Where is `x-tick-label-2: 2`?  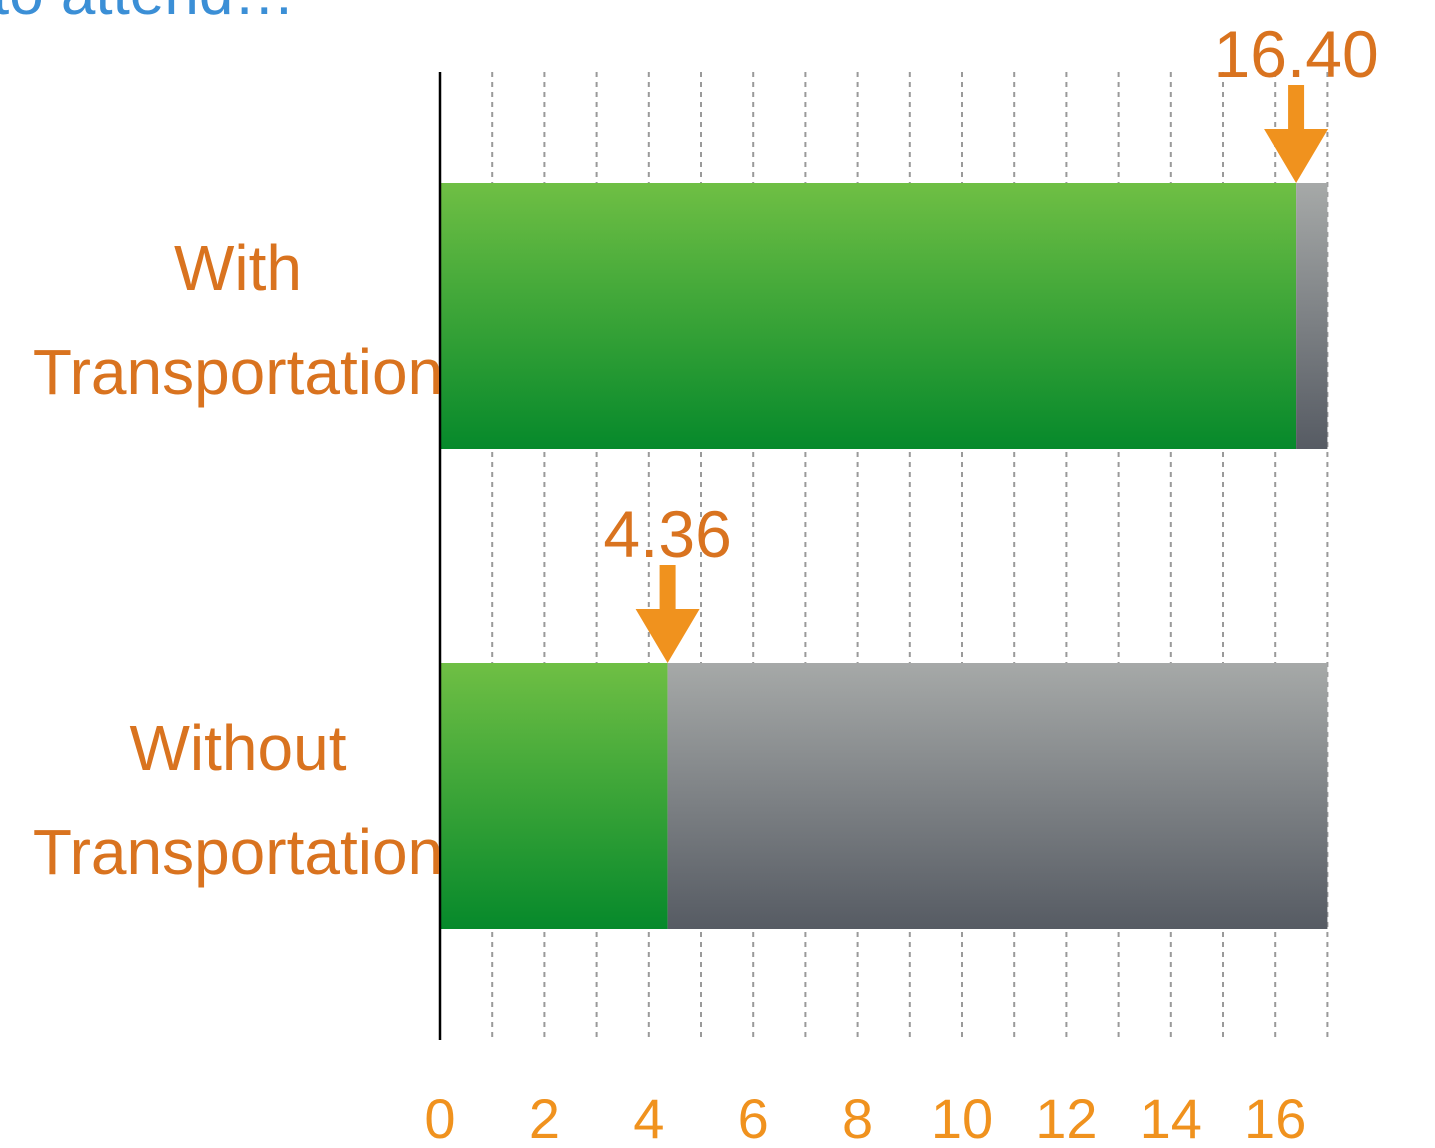
x-tick-label-2: 2 is located at coordinates (544, 1117).